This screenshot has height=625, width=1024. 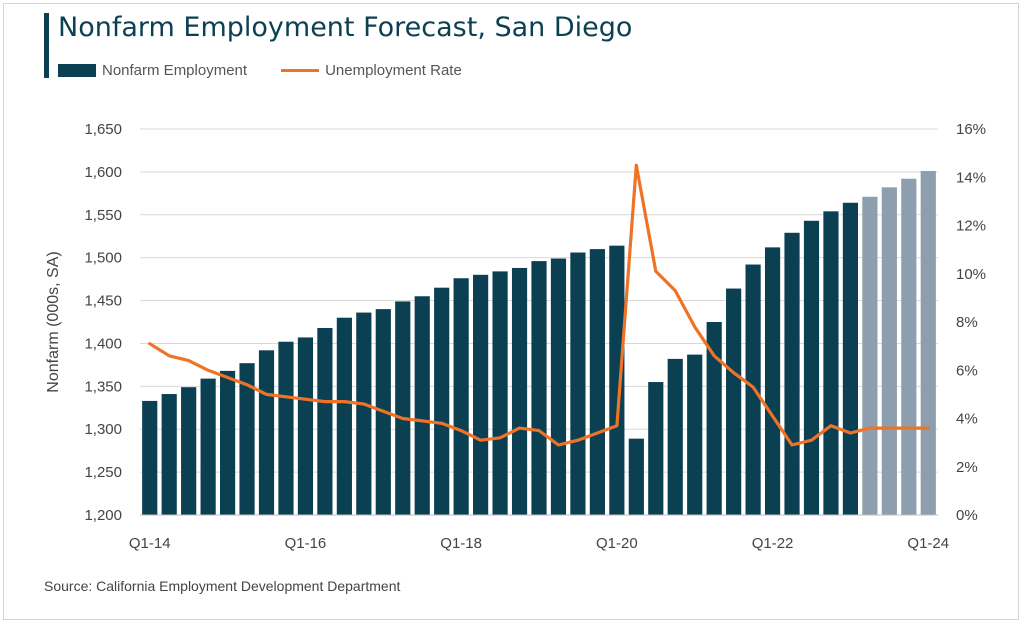 I want to click on y-tick-label: 1,200, so click(x=103, y=515).